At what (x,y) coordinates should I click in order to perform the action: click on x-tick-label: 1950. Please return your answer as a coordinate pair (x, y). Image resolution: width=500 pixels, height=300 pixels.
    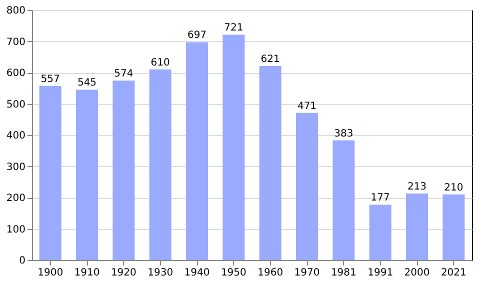
    Looking at the image, I should click on (233, 273).